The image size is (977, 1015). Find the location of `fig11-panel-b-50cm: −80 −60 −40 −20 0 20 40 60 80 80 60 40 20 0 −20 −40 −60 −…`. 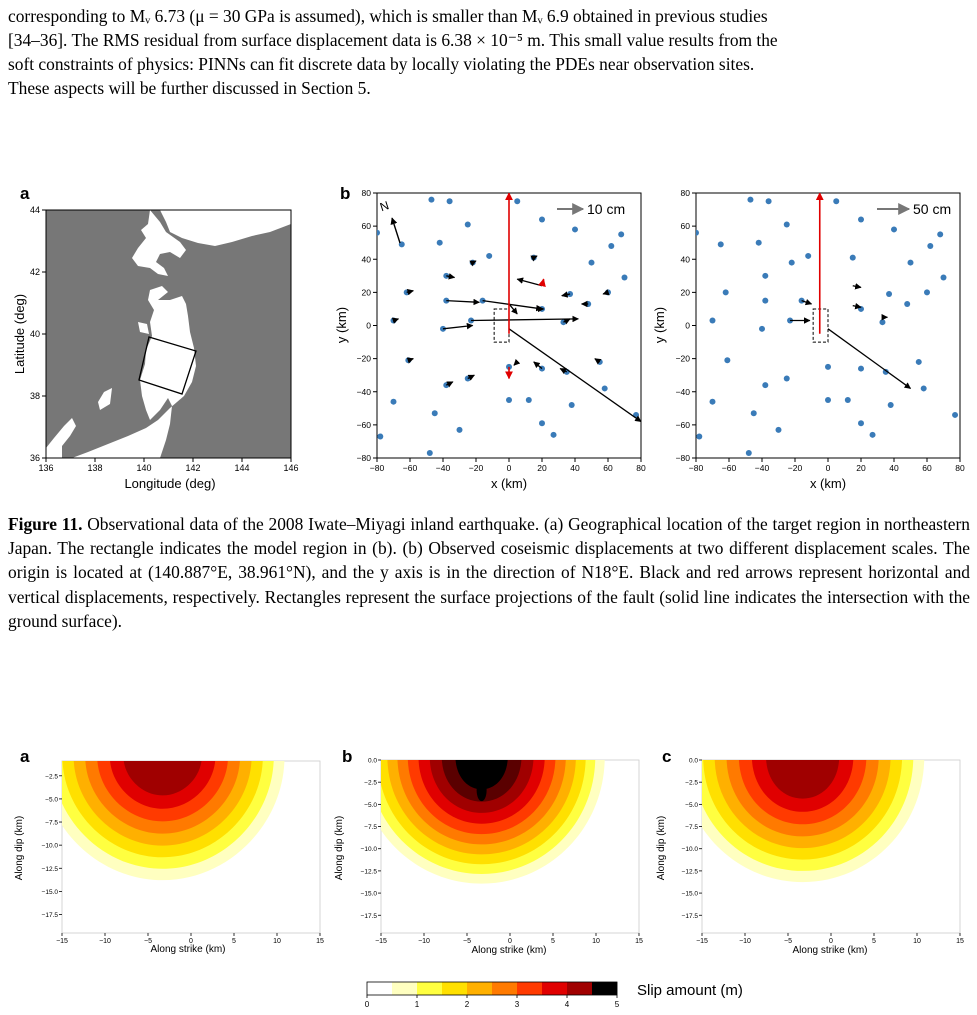

fig11-panel-b-50cm: −80 −60 −40 −20 0 20 40 60 80 80 60 40 20 0 −20 −40 −60 −… is located at coordinates (808, 339).